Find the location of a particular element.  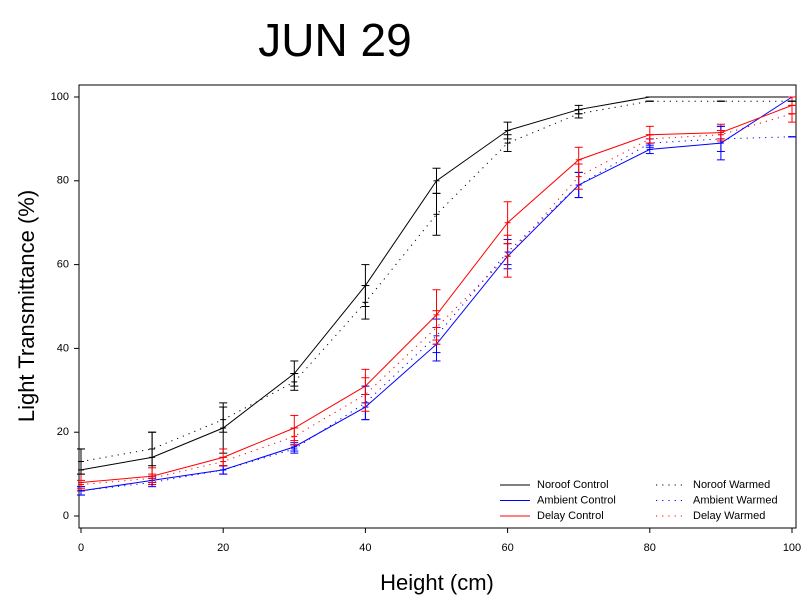

legend-label: Noroof Warmed is located at coordinates (731, 485).